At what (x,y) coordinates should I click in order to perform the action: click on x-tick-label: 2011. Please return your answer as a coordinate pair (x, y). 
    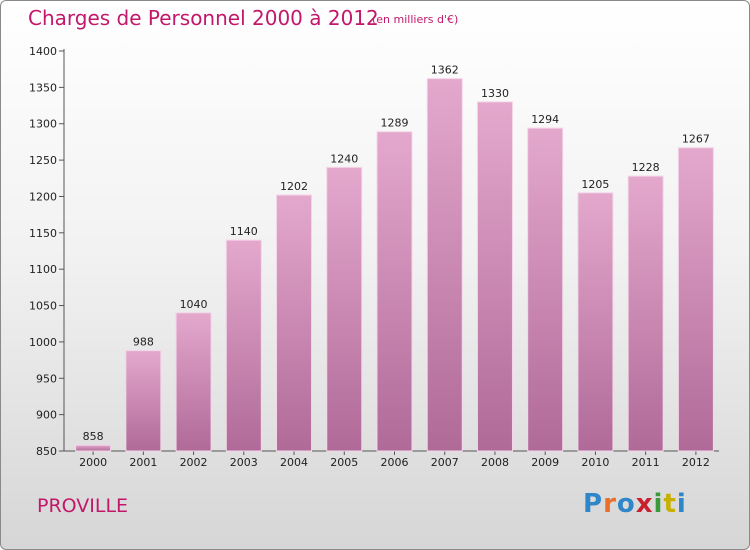
    Looking at the image, I should click on (646, 462).